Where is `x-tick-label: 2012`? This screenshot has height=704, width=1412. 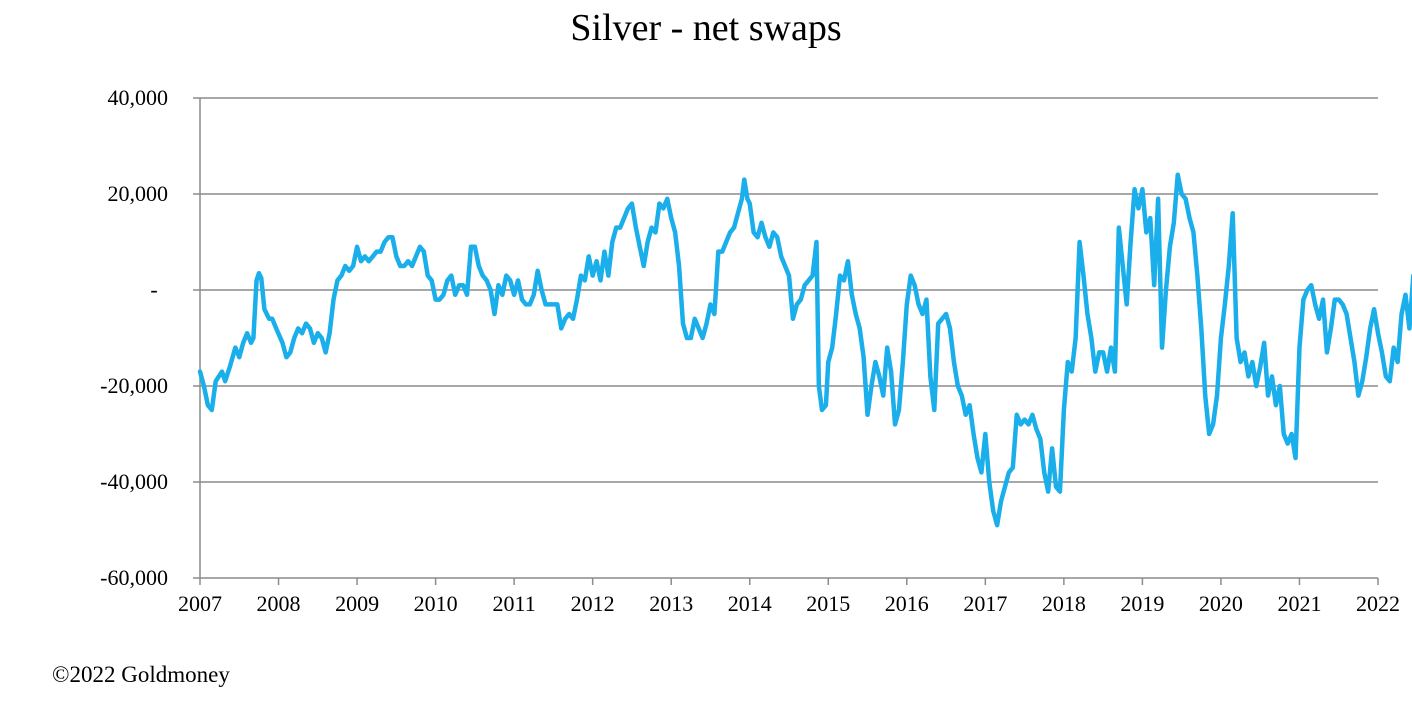
x-tick-label: 2012 is located at coordinates (593, 603).